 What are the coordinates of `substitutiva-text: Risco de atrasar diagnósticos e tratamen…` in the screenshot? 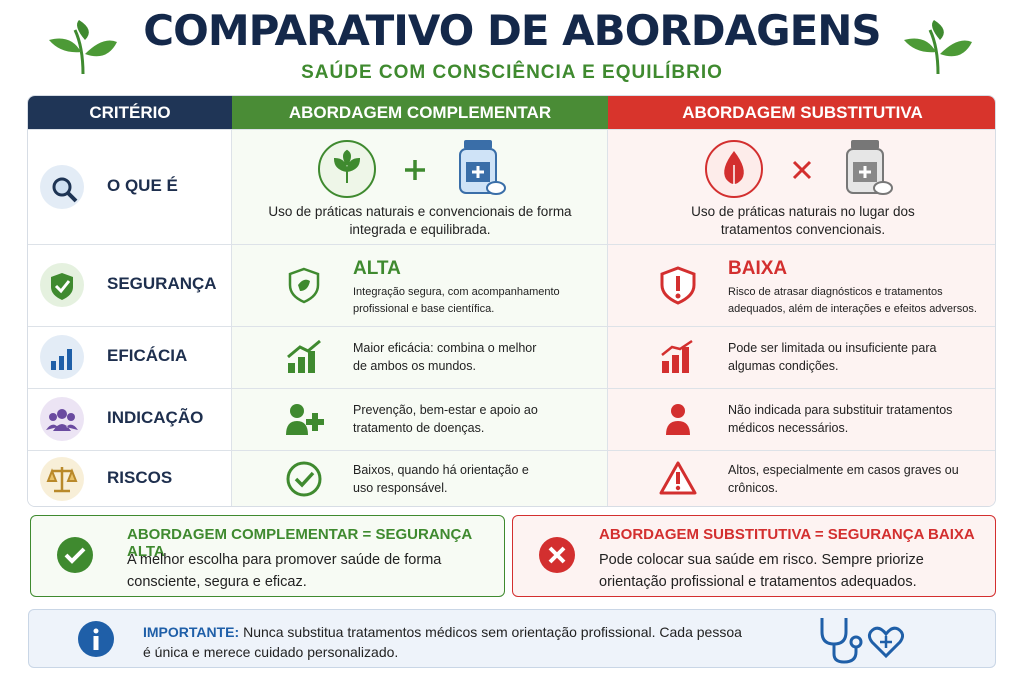 It's located at (852, 300).